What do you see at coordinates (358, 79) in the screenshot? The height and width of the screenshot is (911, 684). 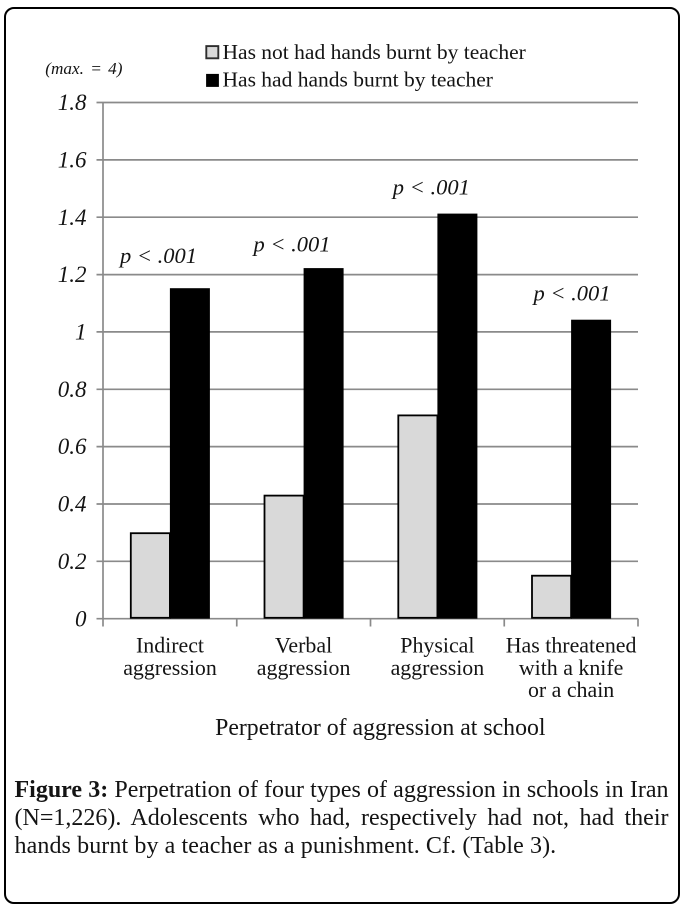 I see `svg-text: Has had hands burnt by teacher` at bounding box center [358, 79].